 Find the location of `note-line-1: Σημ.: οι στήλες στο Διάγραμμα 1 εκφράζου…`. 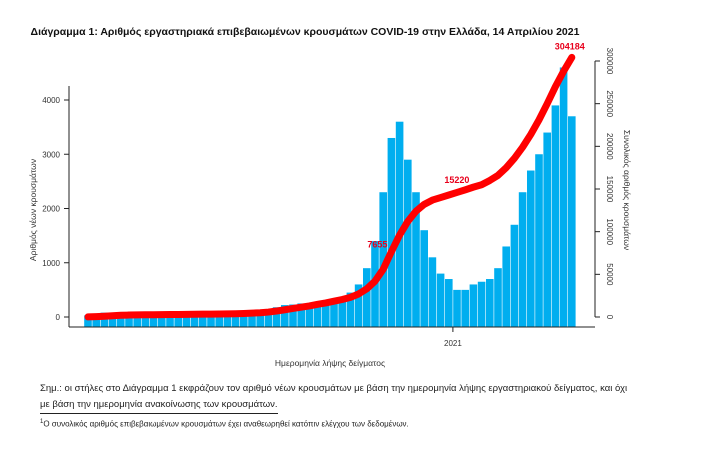

note-line-1: Σημ.: οι στήλες στο Διάγραμμα 1 εκφράζου… is located at coordinates (334, 388).